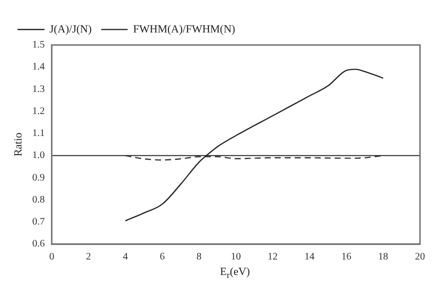 Image resolution: width=440 pixels, height=293 pixels. I want to click on x-tick-label: 20, so click(420, 257).